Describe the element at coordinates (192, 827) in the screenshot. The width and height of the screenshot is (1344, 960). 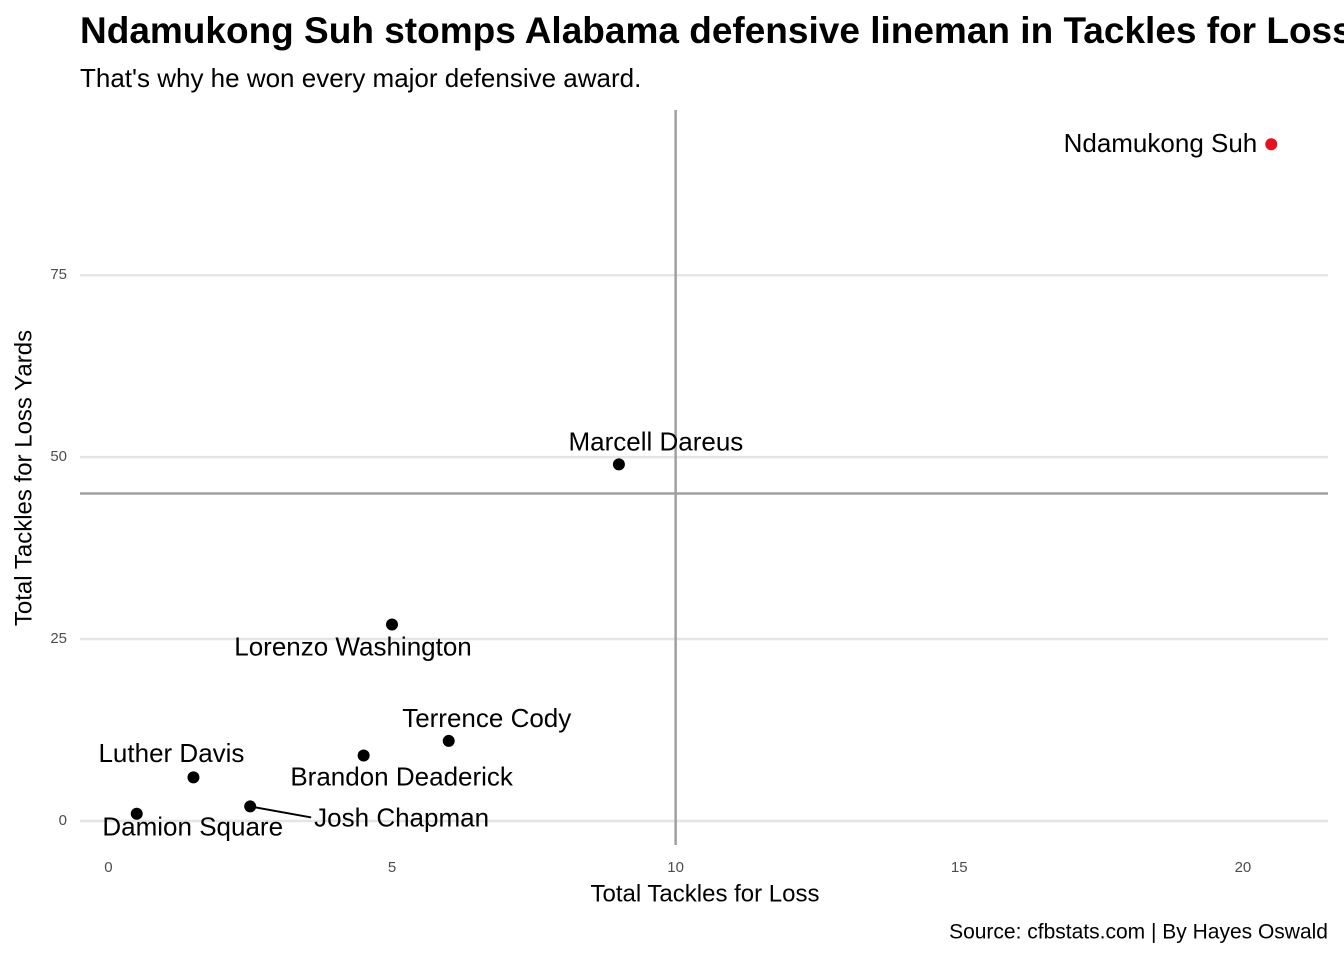
I see `point-label: Damion Square` at that location.